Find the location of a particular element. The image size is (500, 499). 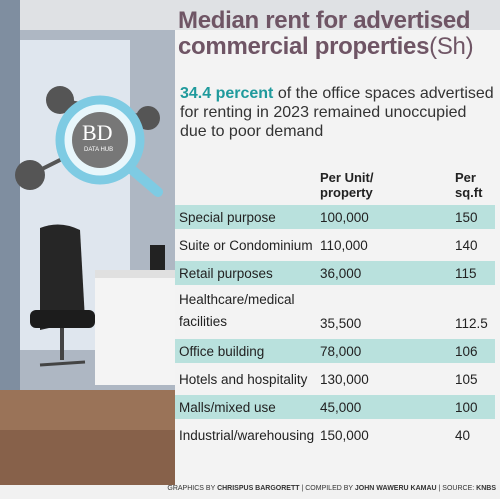

row-label: Retail purposes is located at coordinates (226, 273).